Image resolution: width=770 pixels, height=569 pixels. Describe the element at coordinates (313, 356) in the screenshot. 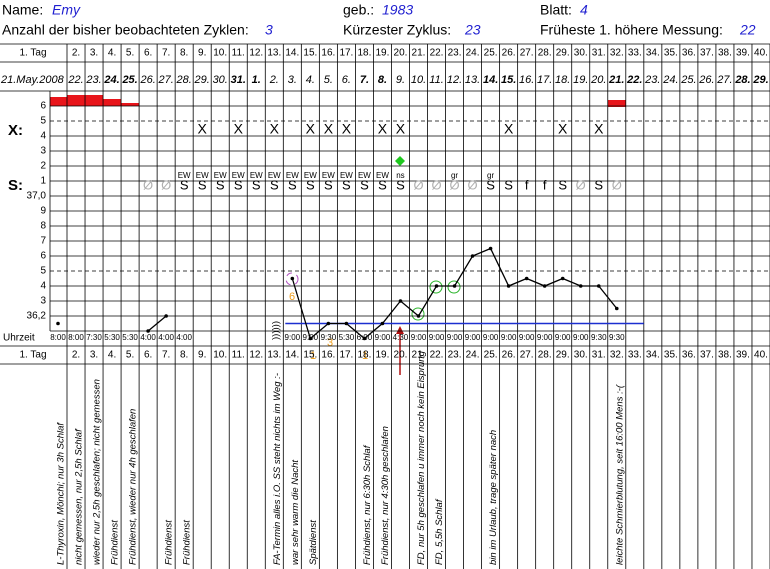

I see `annotation: 1` at that location.